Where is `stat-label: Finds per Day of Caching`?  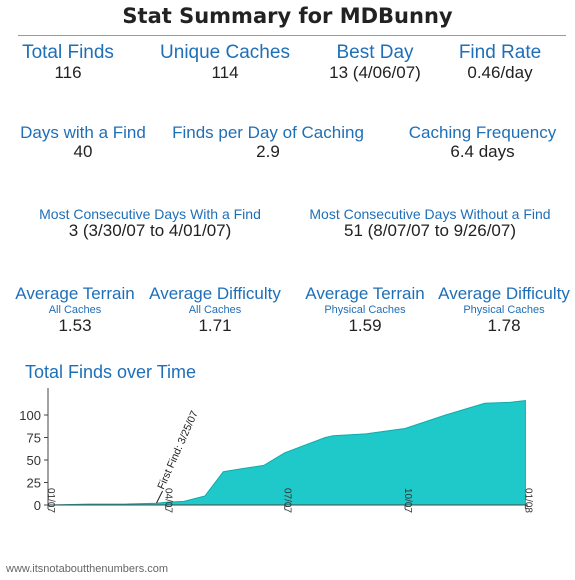
stat-label: Finds per Day of Caching is located at coordinates (268, 132).